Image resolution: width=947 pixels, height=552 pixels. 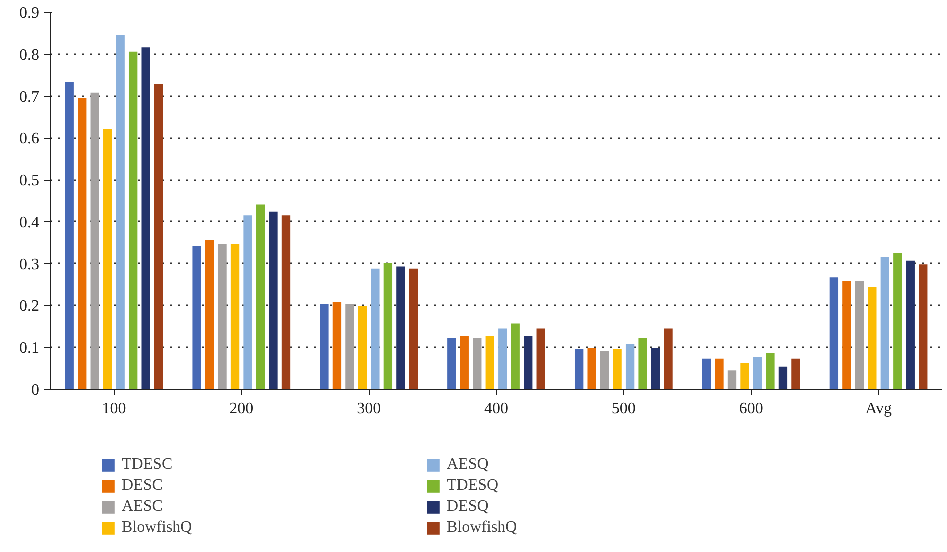 What do you see at coordinates (468, 465) in the screenshot?
I see `legend-label: AESQ` at bounding box center [468, 465].